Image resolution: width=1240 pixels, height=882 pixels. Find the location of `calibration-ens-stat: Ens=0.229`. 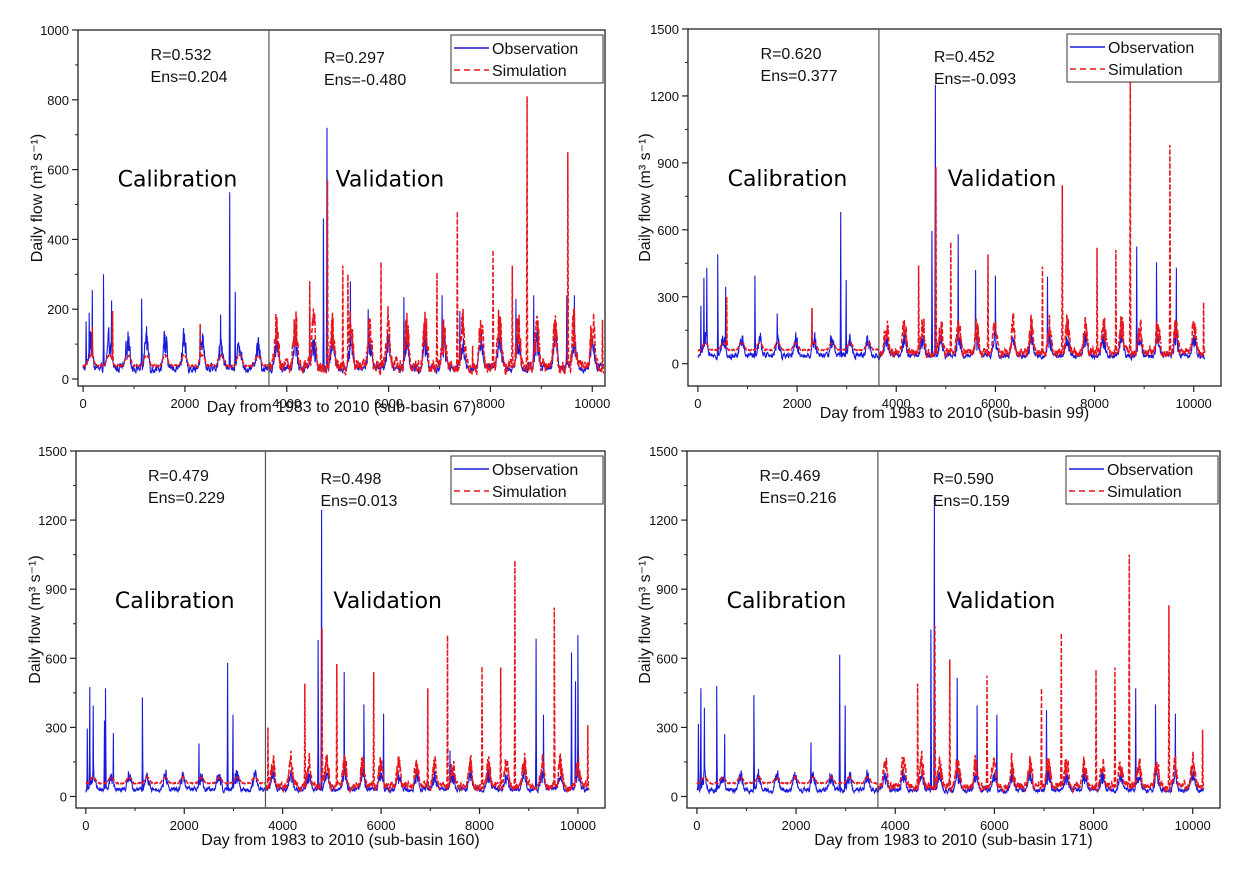

calibration-ens-stat: Ens=0.229 is located at coordinates (186, 498).